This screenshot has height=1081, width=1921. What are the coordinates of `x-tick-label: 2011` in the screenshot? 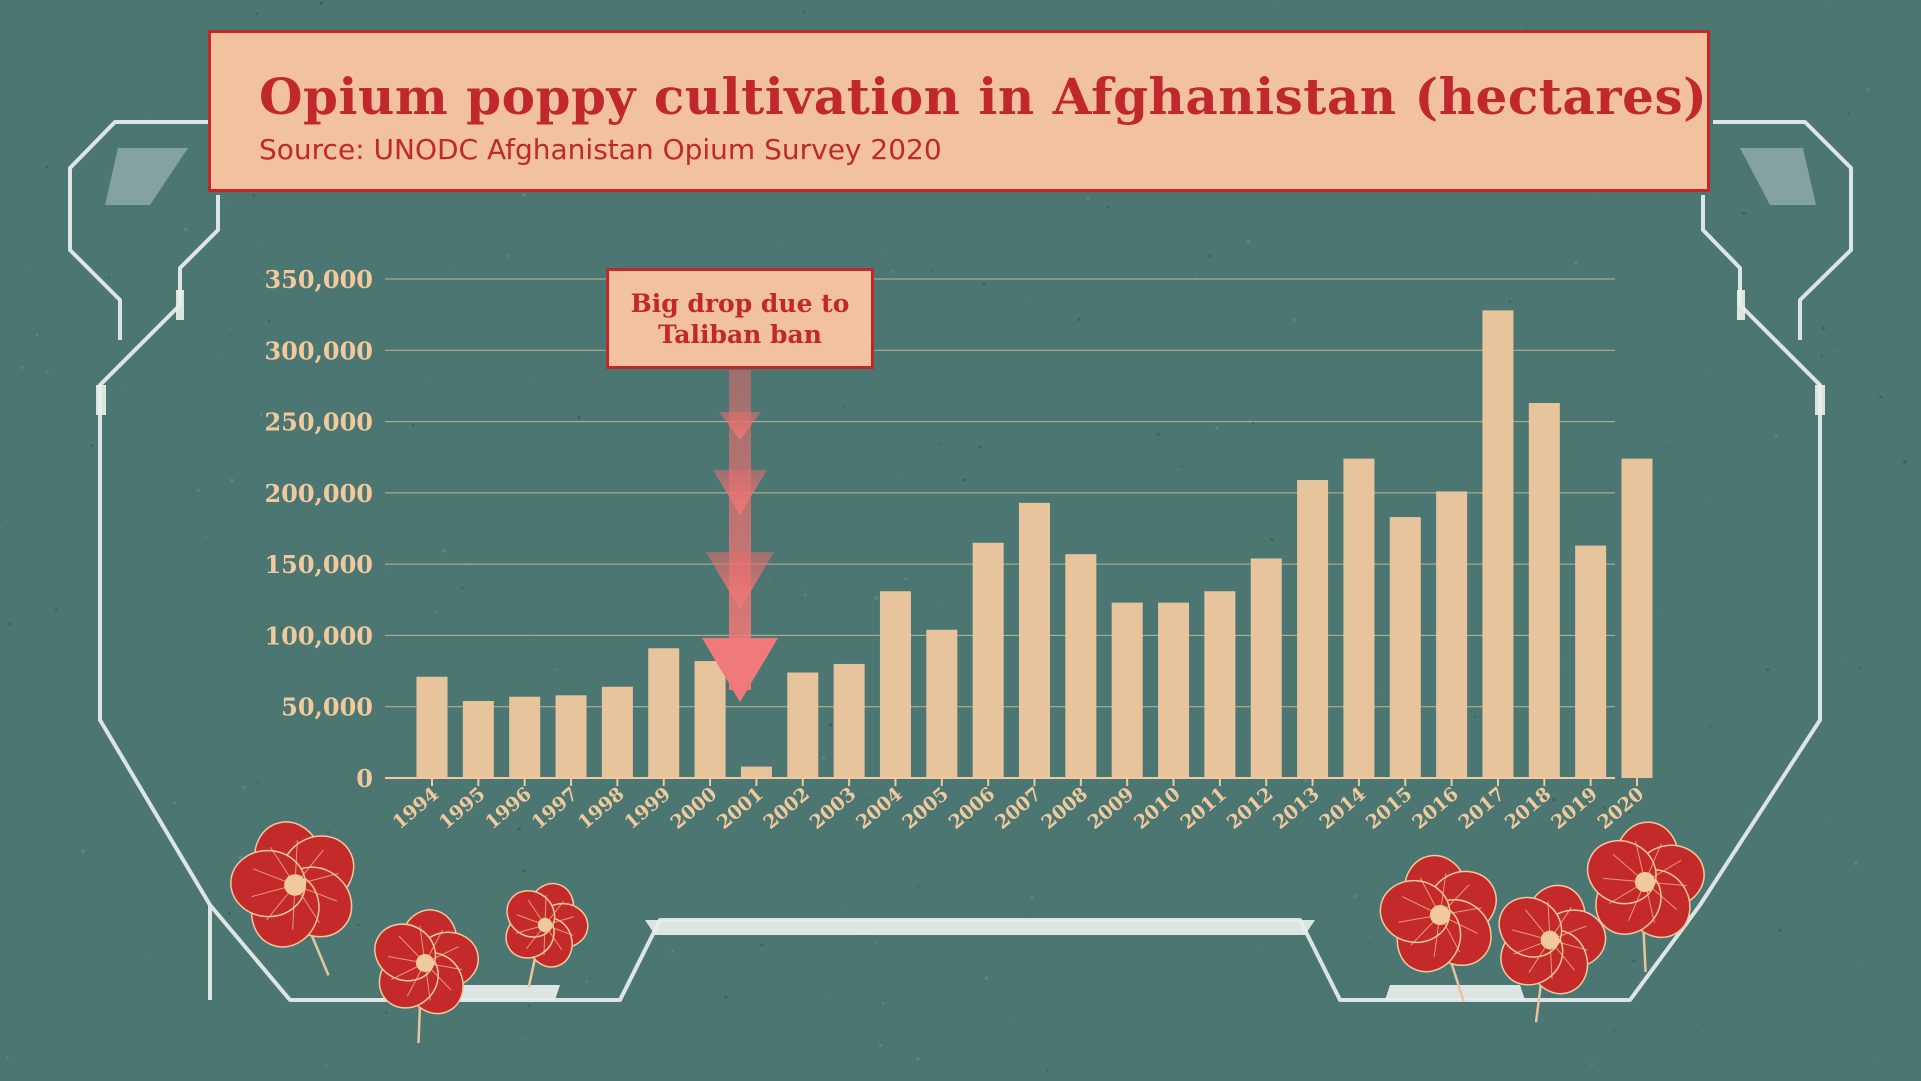 It's located at (1203, 808).